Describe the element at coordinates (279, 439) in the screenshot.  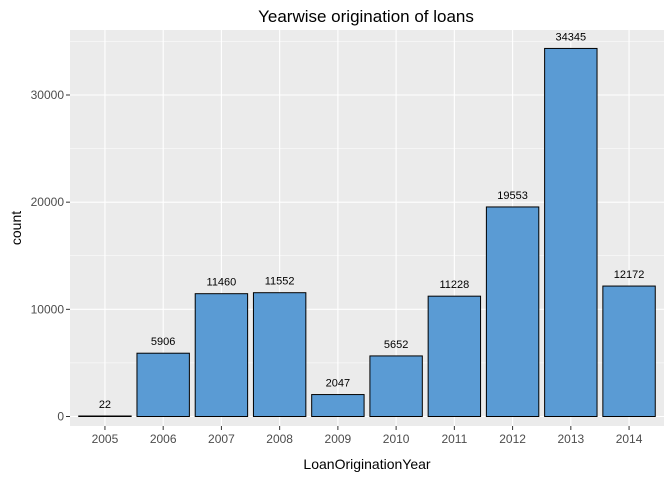
I see `x-tick-label-2008: 2008` at that location.